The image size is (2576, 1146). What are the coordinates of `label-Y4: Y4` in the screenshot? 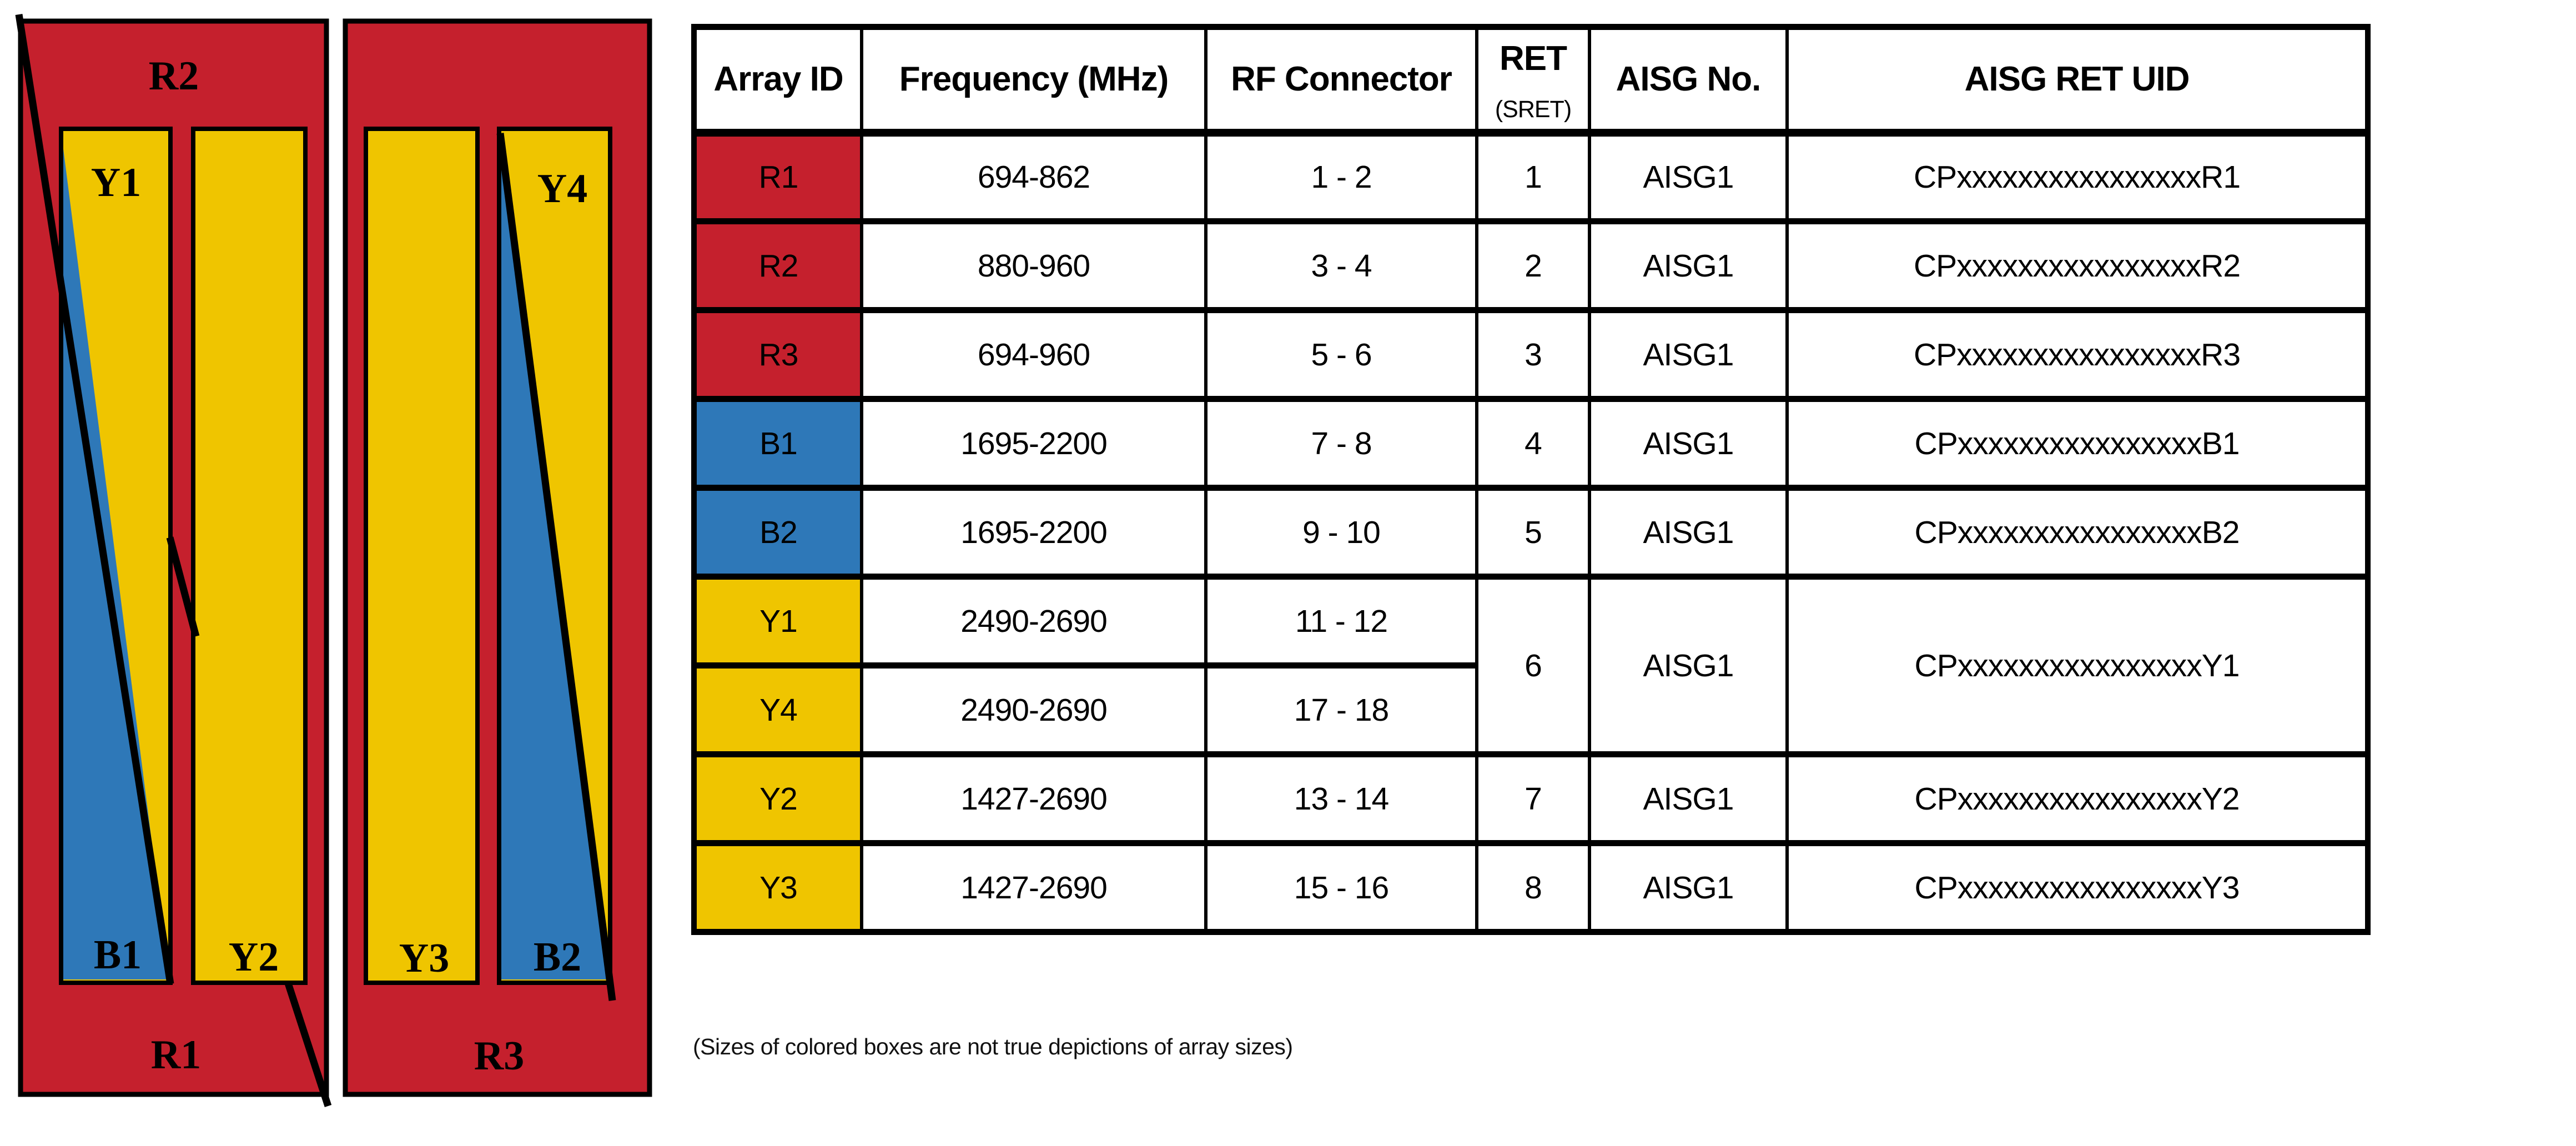 It's located at (562, 189).